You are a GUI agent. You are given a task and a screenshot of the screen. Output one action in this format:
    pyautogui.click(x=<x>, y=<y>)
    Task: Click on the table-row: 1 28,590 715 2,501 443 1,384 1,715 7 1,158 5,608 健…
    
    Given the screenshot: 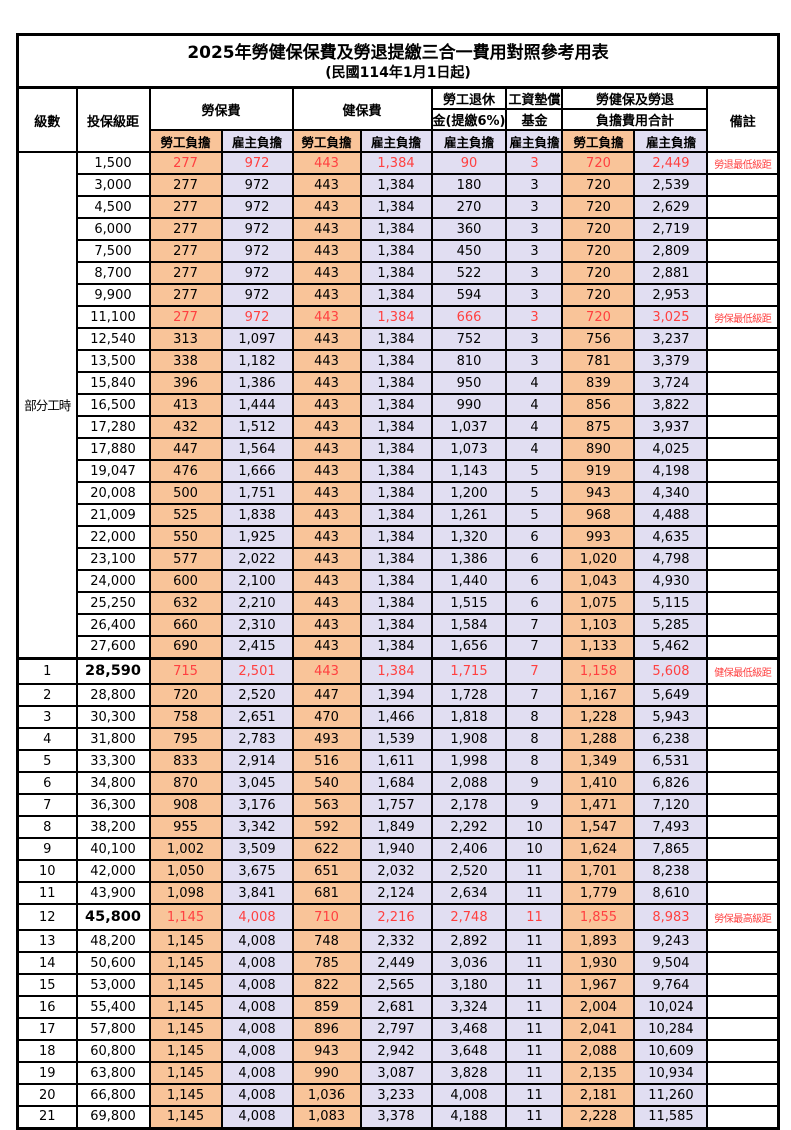 What is the action you would take?
    pyautogui.click(x=398, y=670)
    